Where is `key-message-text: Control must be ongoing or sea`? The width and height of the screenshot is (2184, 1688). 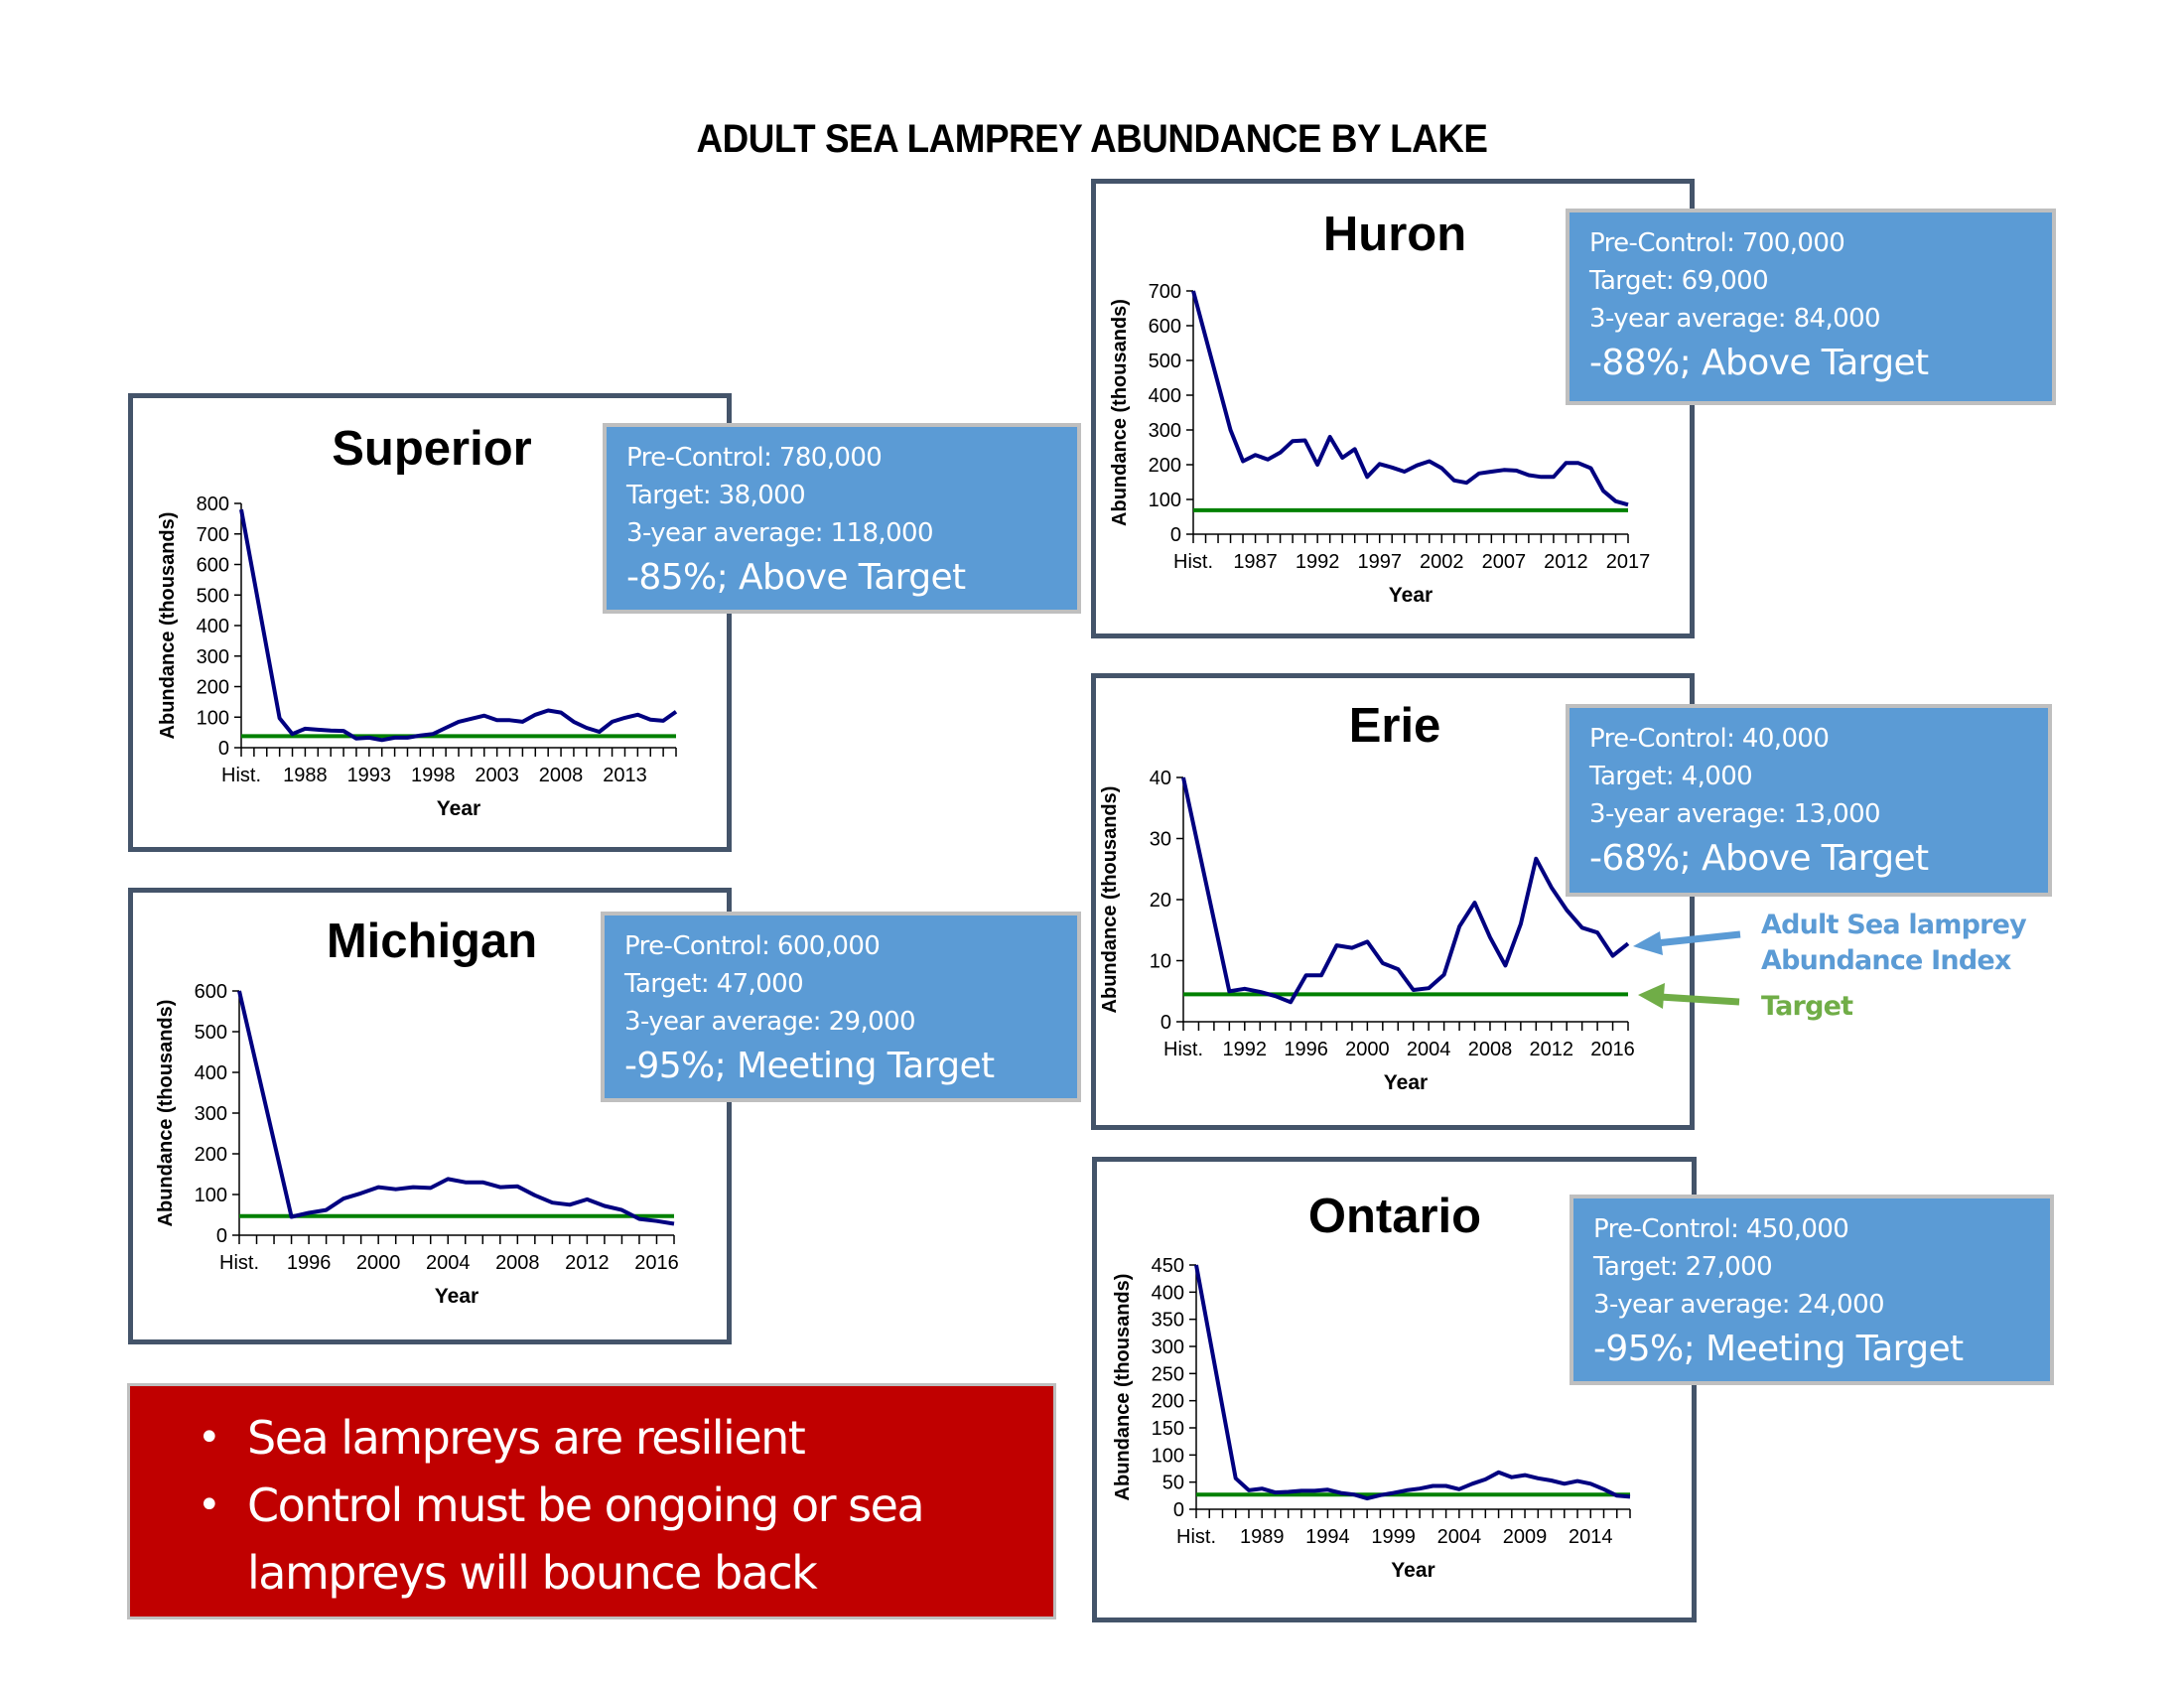 key-message-text: Control must be ongoing or sea is located at coordinates (586, 1505).